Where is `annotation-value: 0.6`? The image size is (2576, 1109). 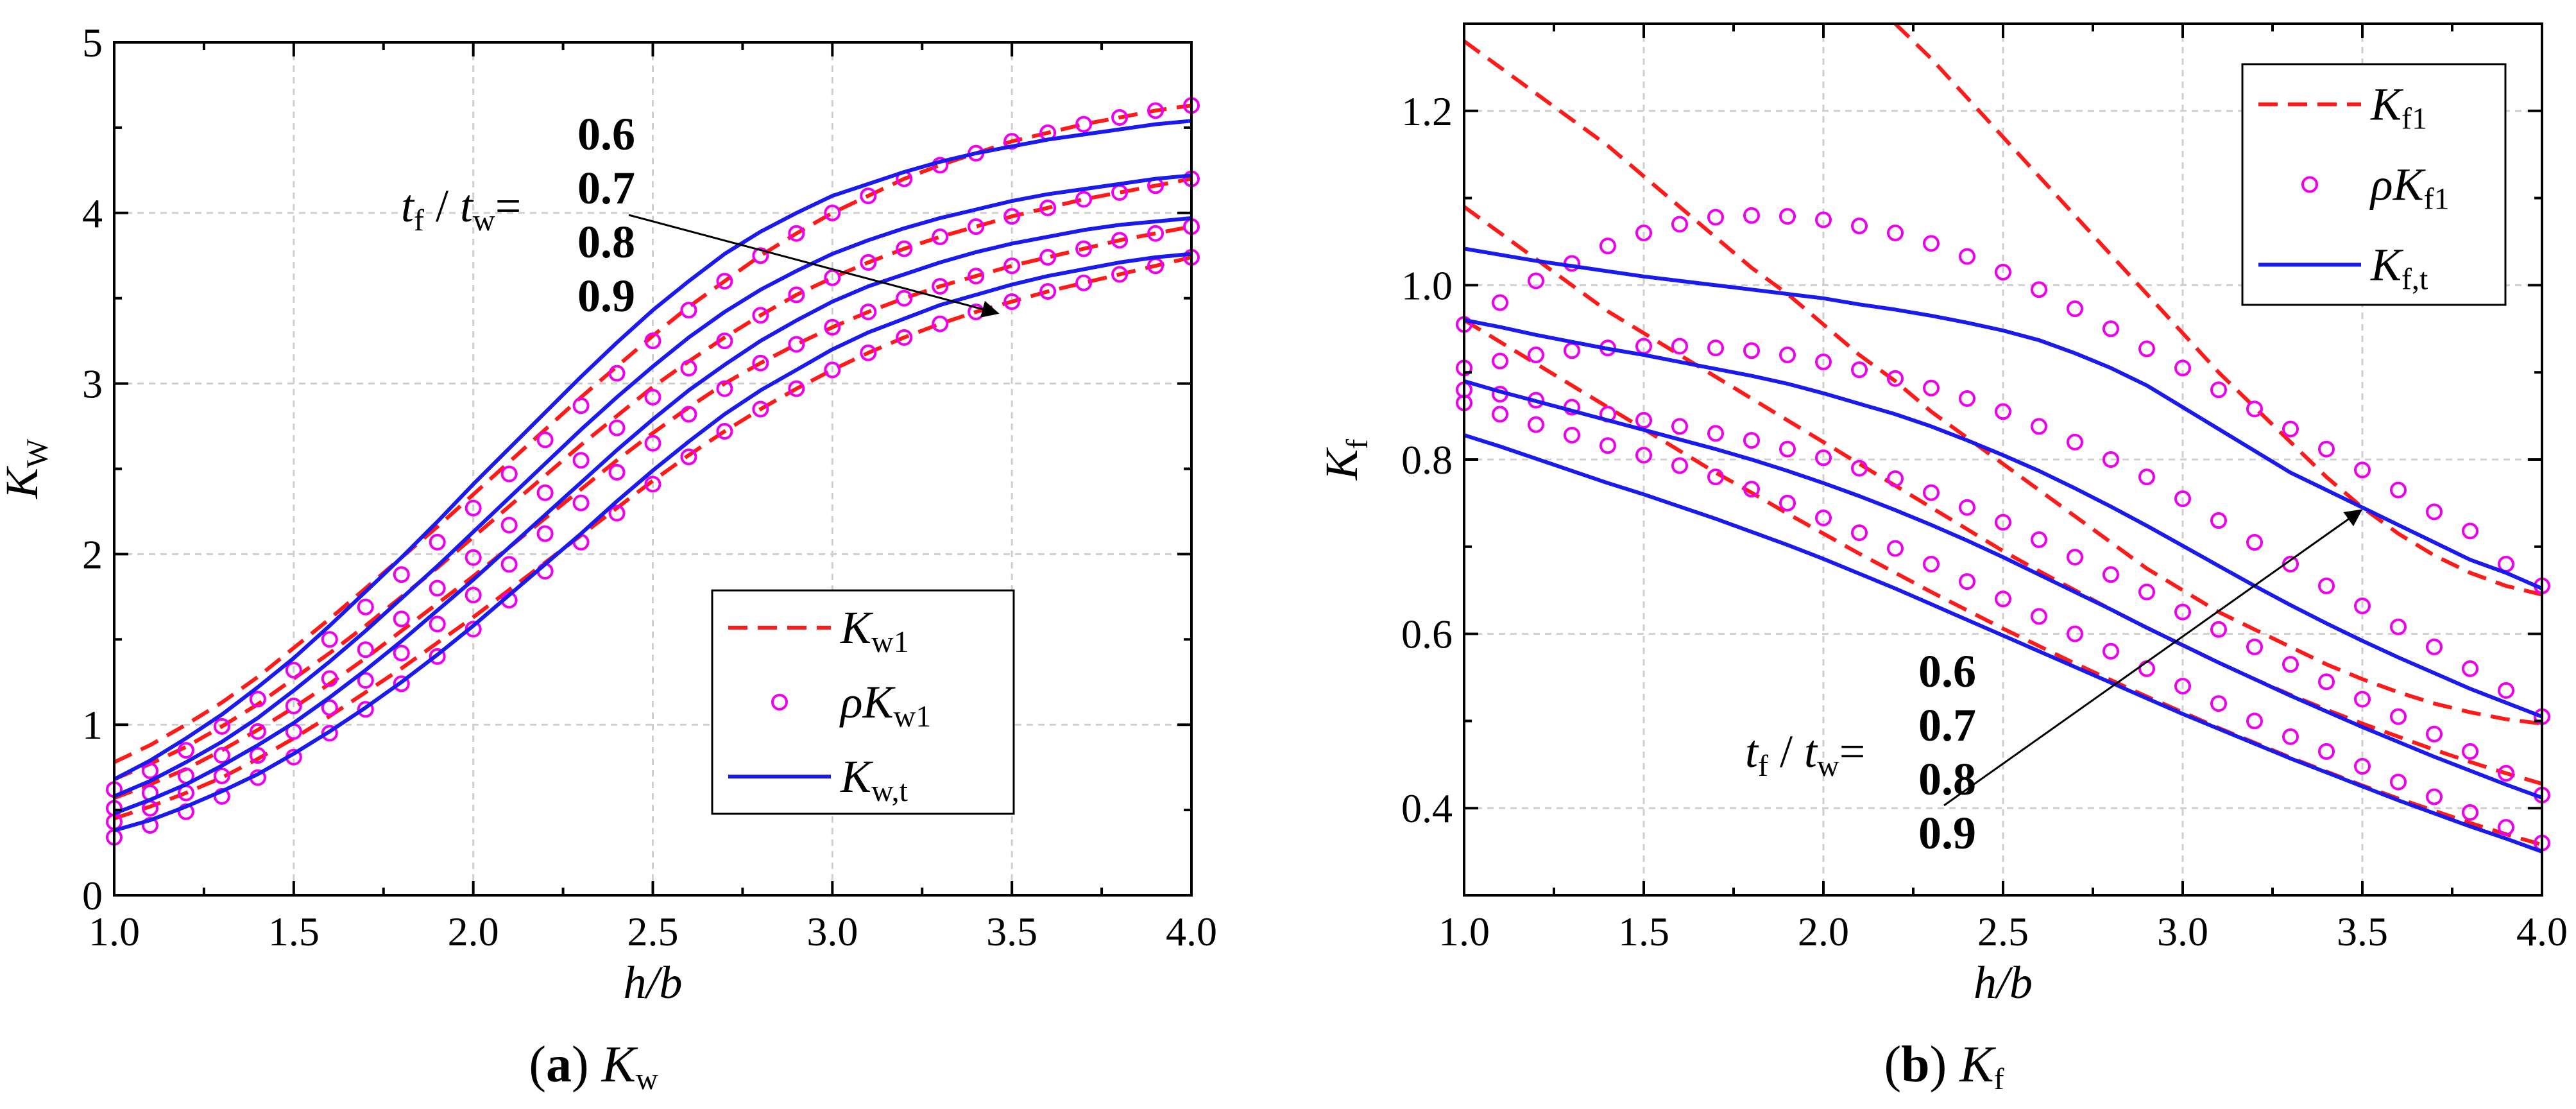
annotation-value: 0.6 is located at coordinates (606, 134).